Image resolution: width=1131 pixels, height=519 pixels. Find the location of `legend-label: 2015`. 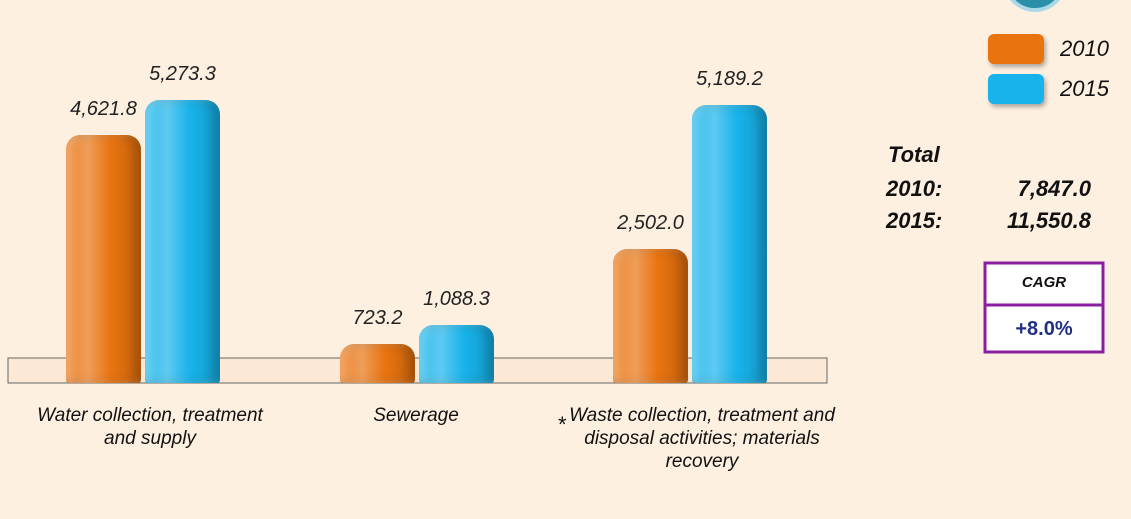

legend-label: 2015 is located at coordinates (1084, 88).